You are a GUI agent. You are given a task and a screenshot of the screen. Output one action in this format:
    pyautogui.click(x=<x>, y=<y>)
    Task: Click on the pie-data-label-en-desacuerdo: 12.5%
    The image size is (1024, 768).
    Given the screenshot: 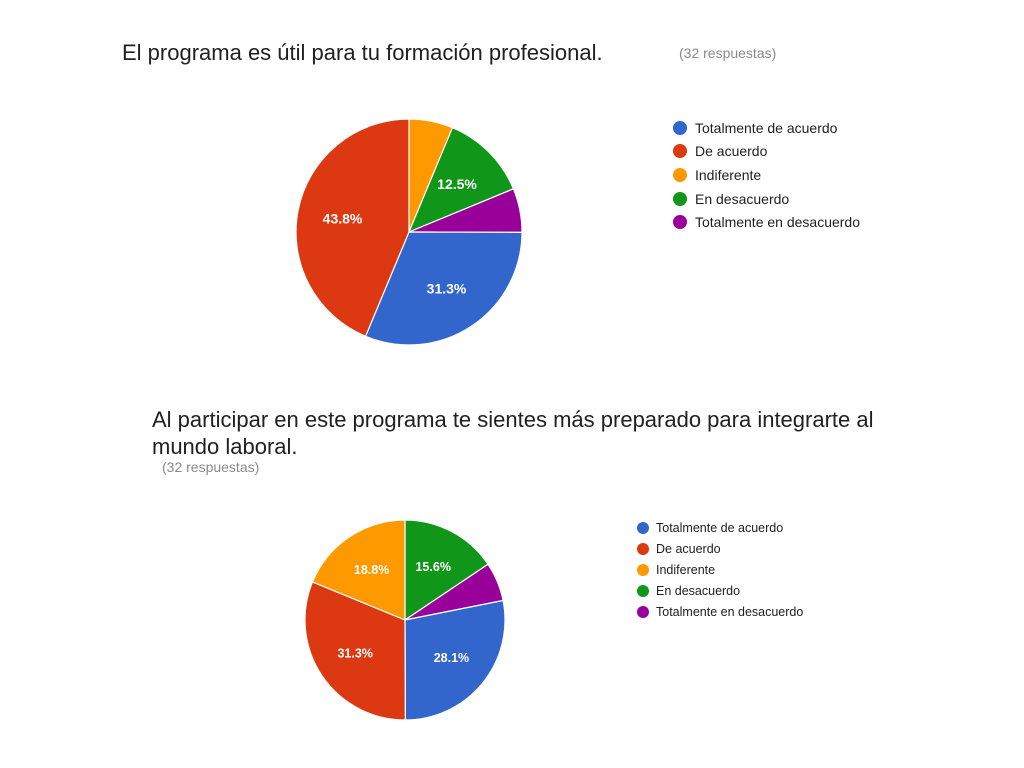 What is the action you would take?
    pyautogui.click(x=457, y=184)
    